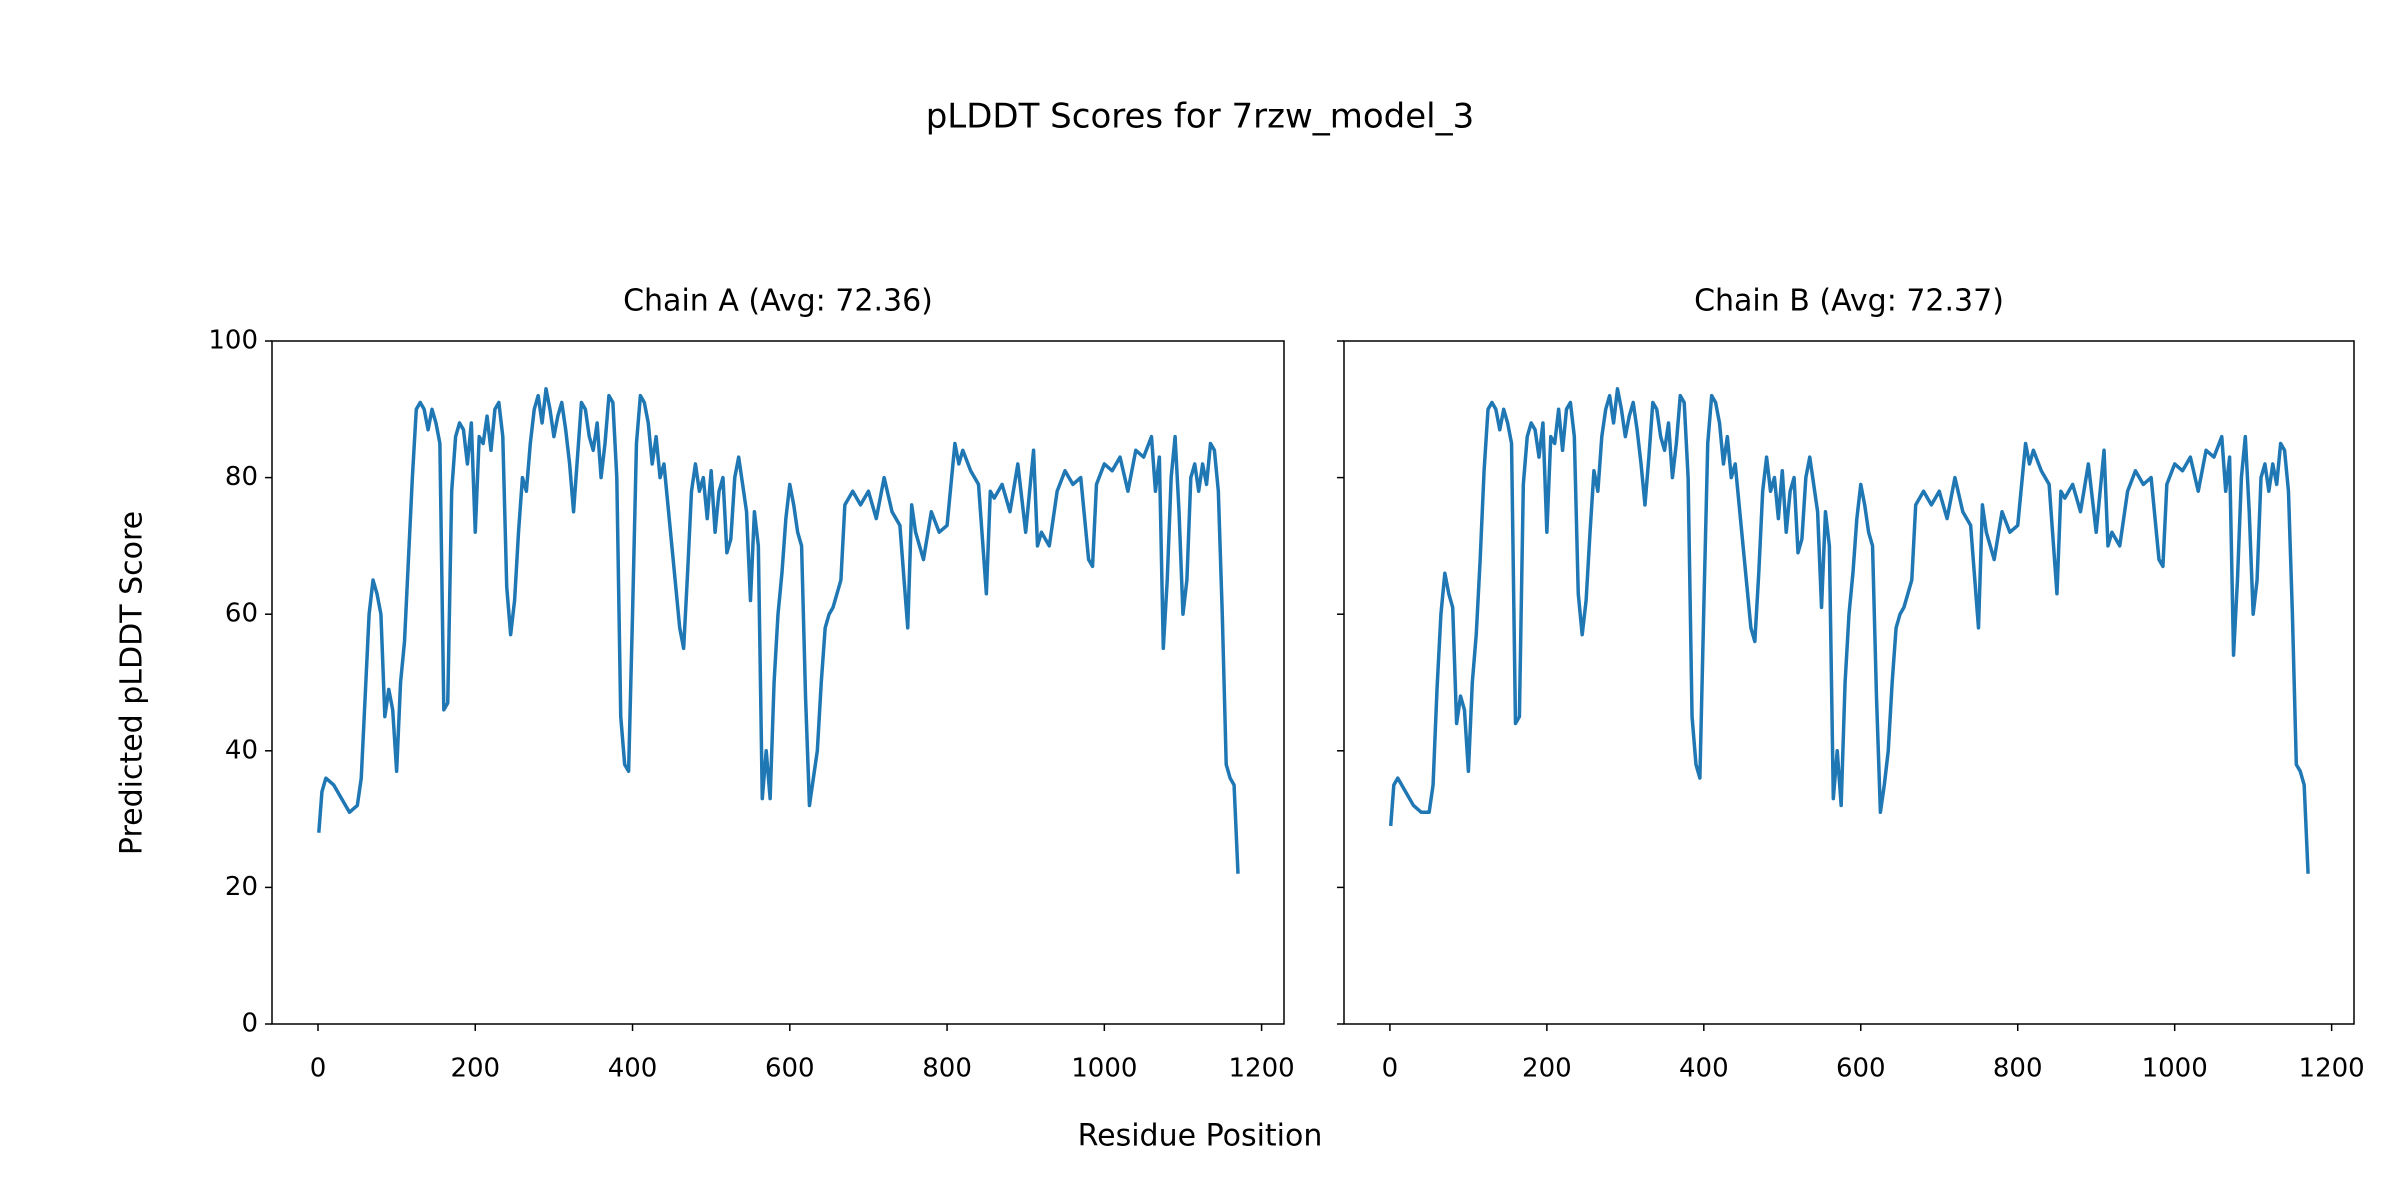  Describe the element at coordinates (1200, 1136) in the screenshot. I see `x-axis-label: Residue Position` at that location.